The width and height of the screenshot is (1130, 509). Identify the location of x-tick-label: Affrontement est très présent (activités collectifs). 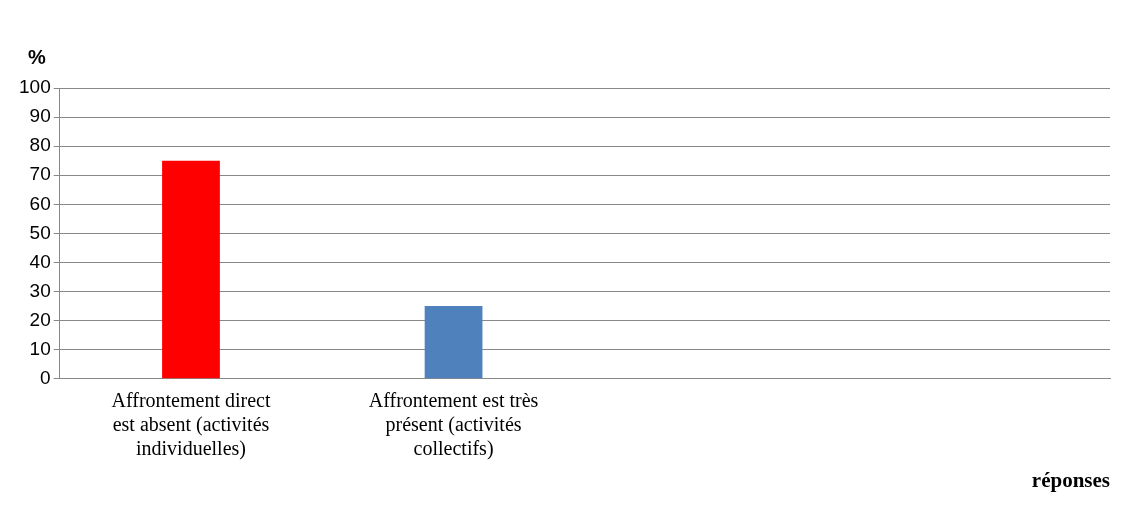
(453, 425).